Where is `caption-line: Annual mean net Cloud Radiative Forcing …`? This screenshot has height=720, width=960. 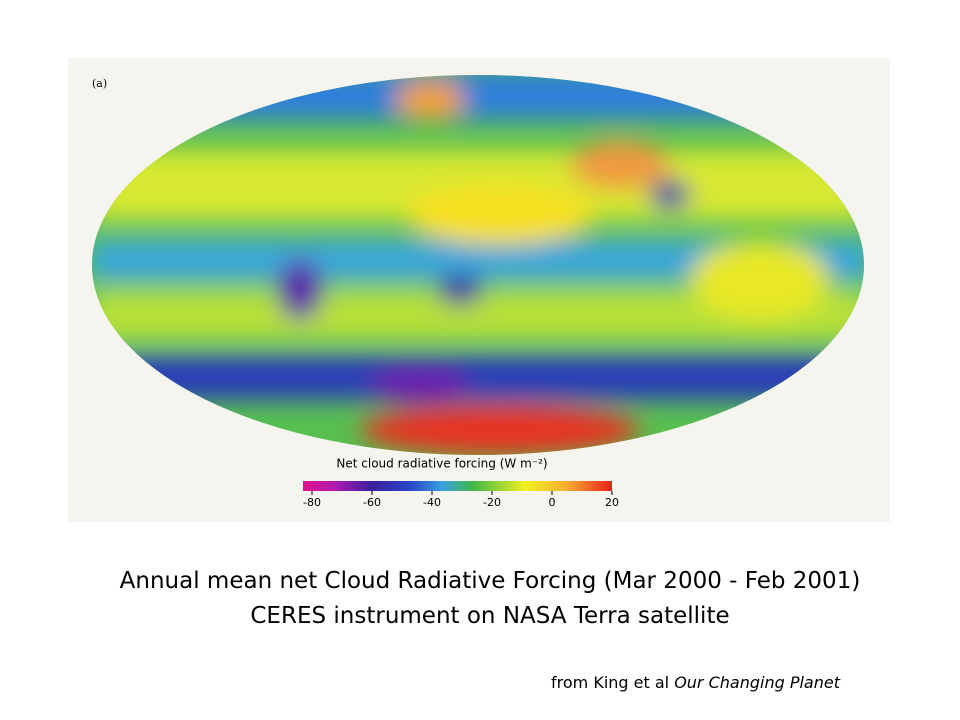
caption-line: Annual mean net Cloud Radiative Forcing … is located at coordinates (490, 581).